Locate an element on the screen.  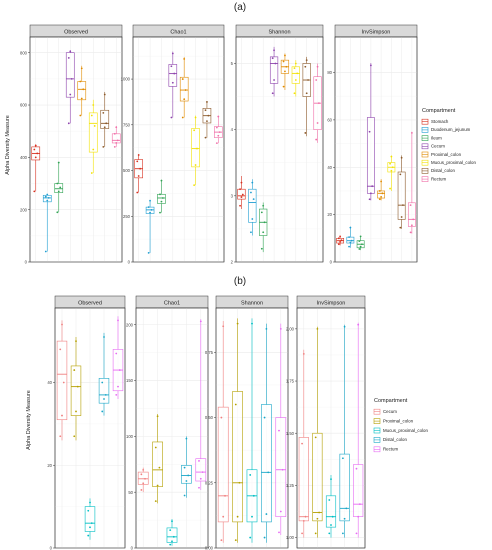
y-tick-label: 1000 is located at coordinates (126, 79).